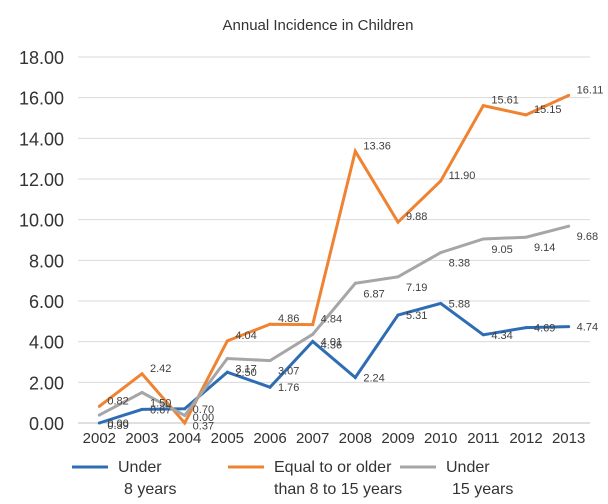  Describe the element at coordinates (338, 489) in the screenshot. I see `legend-label: than 8 to 15 years` at that location.